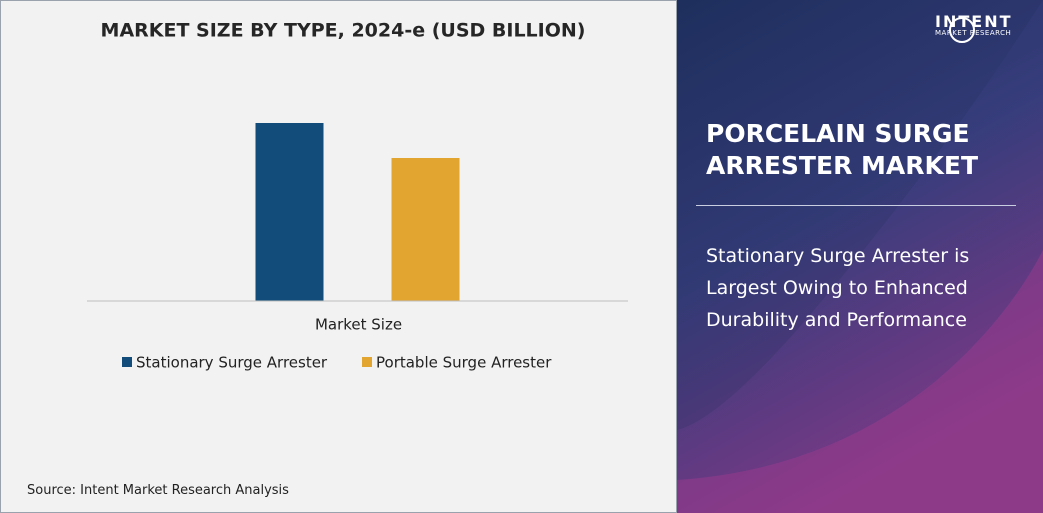 The height and width of the screenshot is (513, 1043). I want to click on legend-label: Stationary Surge Arrester, so click(232, 363).